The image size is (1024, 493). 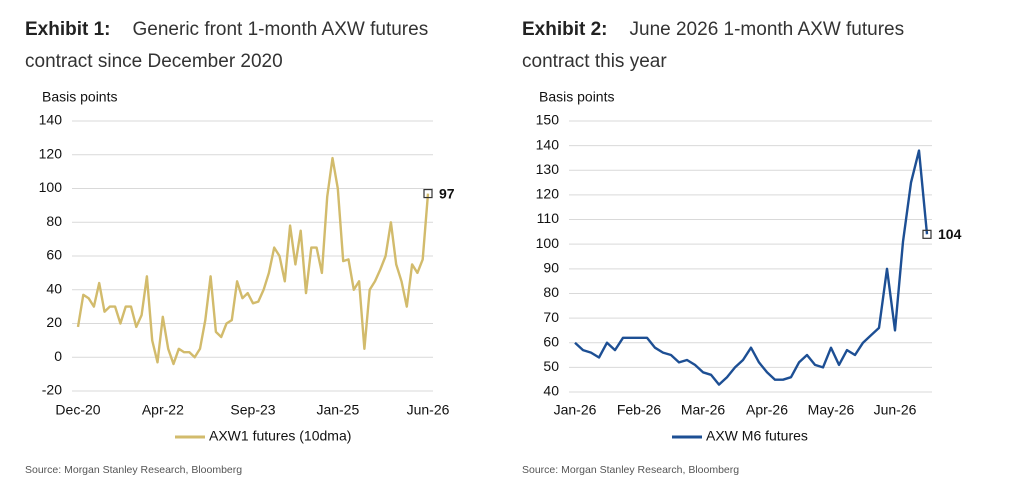 I want to click on x-tick-label: Jan-25, so click(x=337, y=410).